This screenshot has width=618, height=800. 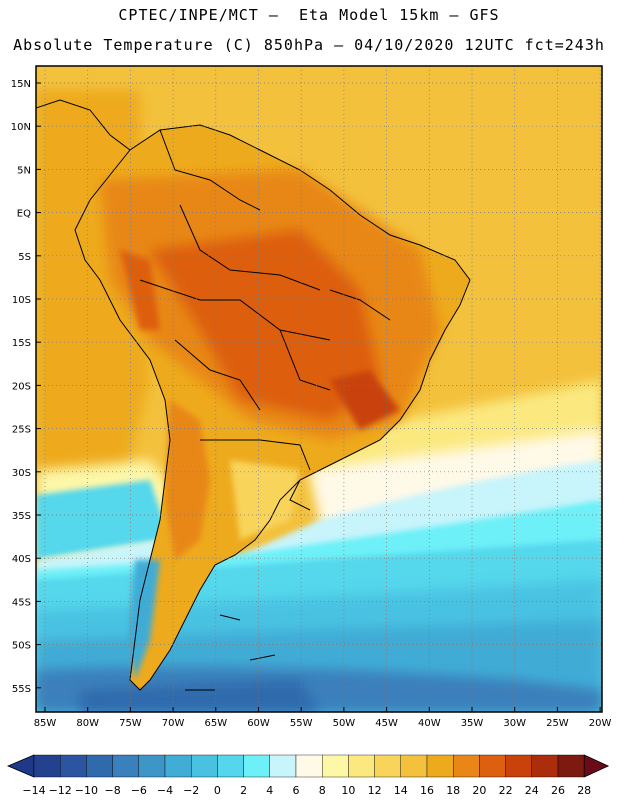 I want to click on lat-label: 45S, so click(x=21, y=602).